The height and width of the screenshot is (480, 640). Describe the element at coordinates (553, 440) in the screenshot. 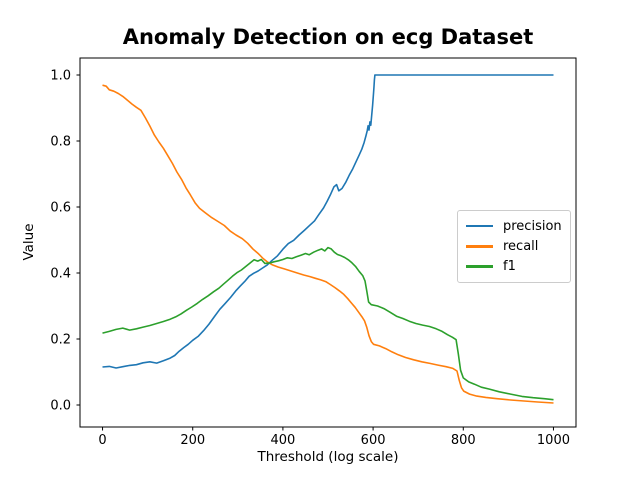

I see `x-tick-label: 1000` at that location.